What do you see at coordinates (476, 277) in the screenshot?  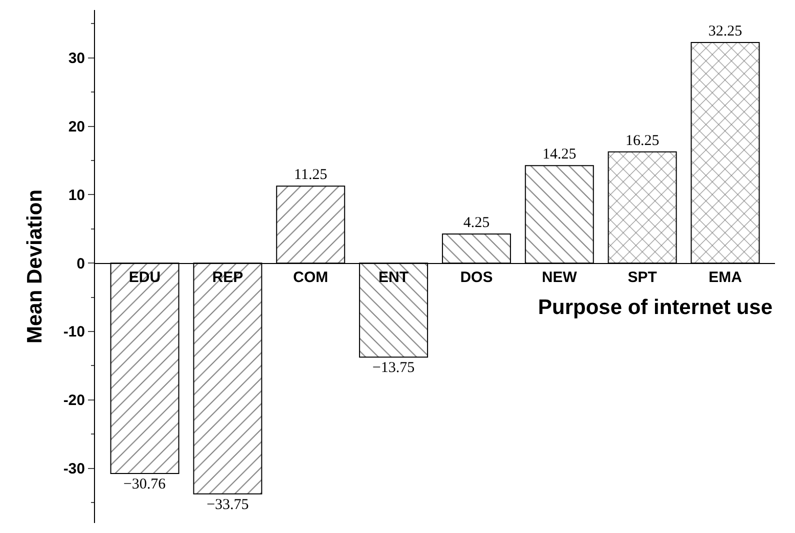 I see `x-tick-label: DOS` at bounding box center [476, 277].